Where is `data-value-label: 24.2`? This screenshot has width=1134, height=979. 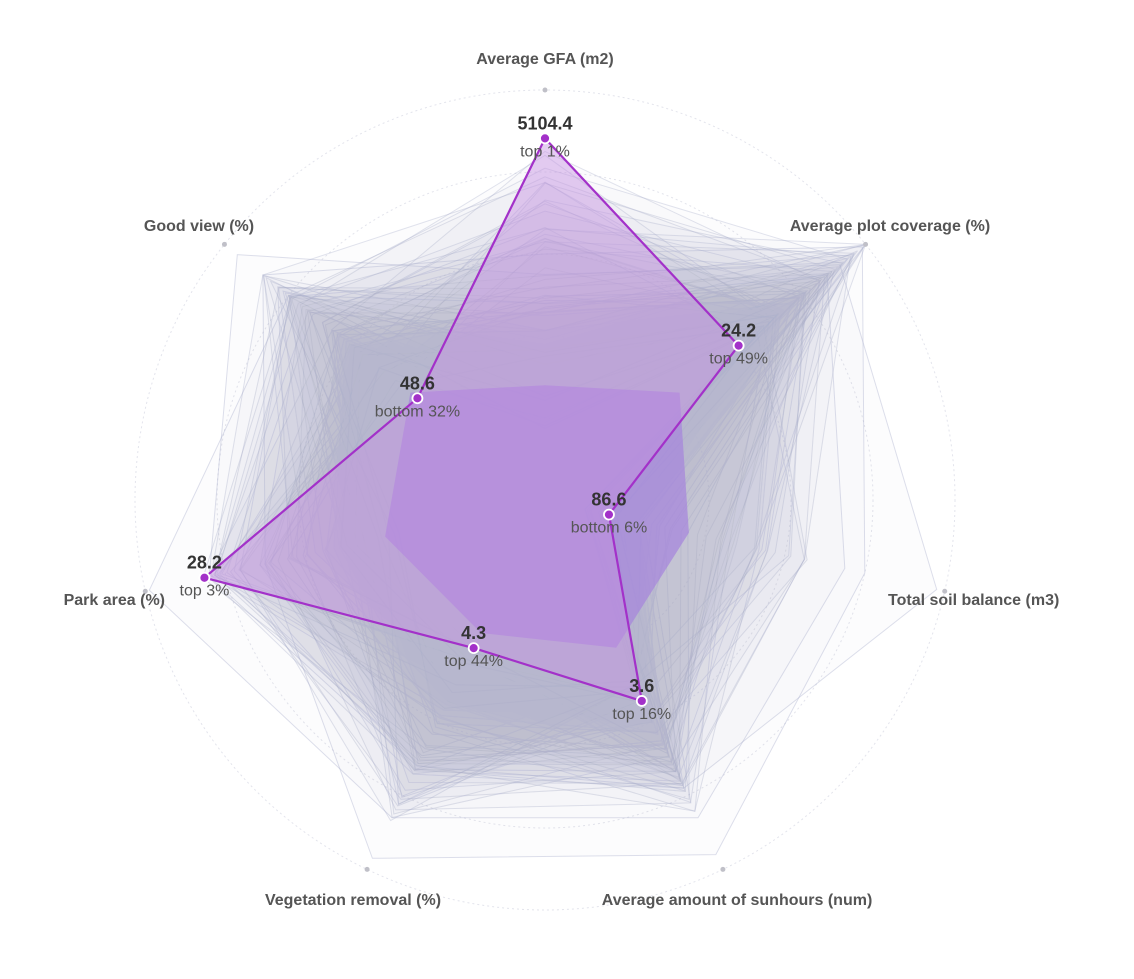 data-value-label: 24.2 is located at coordinates (738, 331).